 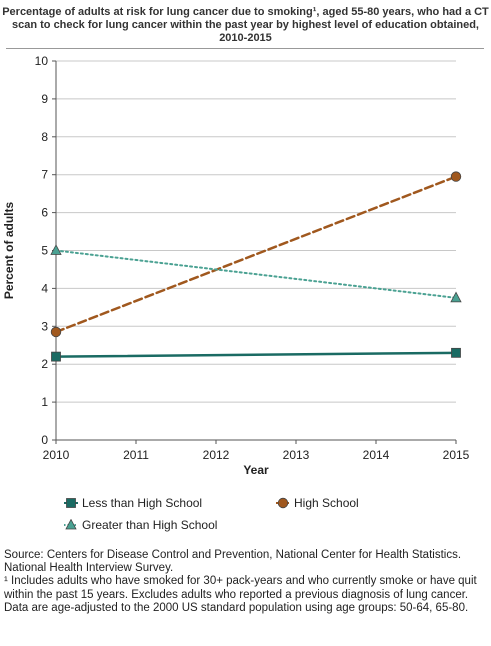 I want to click on y-tick-label: 7, so click(x=44, y=175).